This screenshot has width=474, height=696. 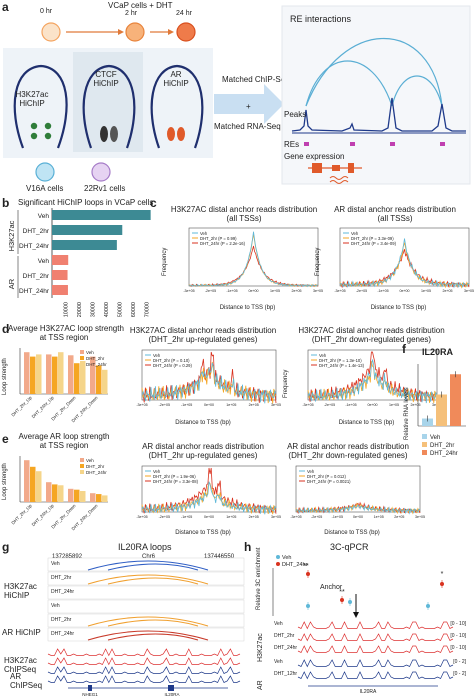 I want to click on c-right-ylabel: Frequency, so click(x=318, y=261).